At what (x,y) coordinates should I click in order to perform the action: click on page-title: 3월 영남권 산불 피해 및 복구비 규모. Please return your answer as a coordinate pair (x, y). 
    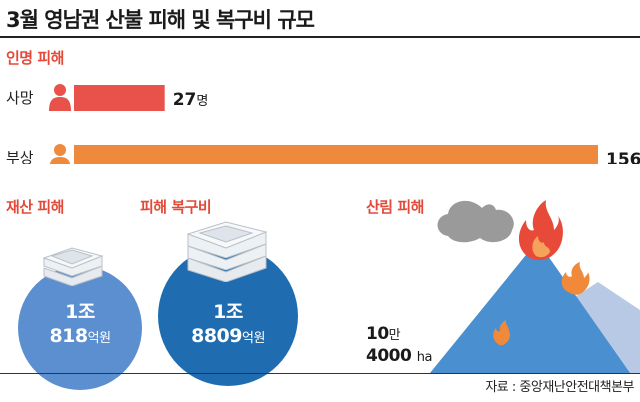
    Looking at the image, I should click on (160, 20).